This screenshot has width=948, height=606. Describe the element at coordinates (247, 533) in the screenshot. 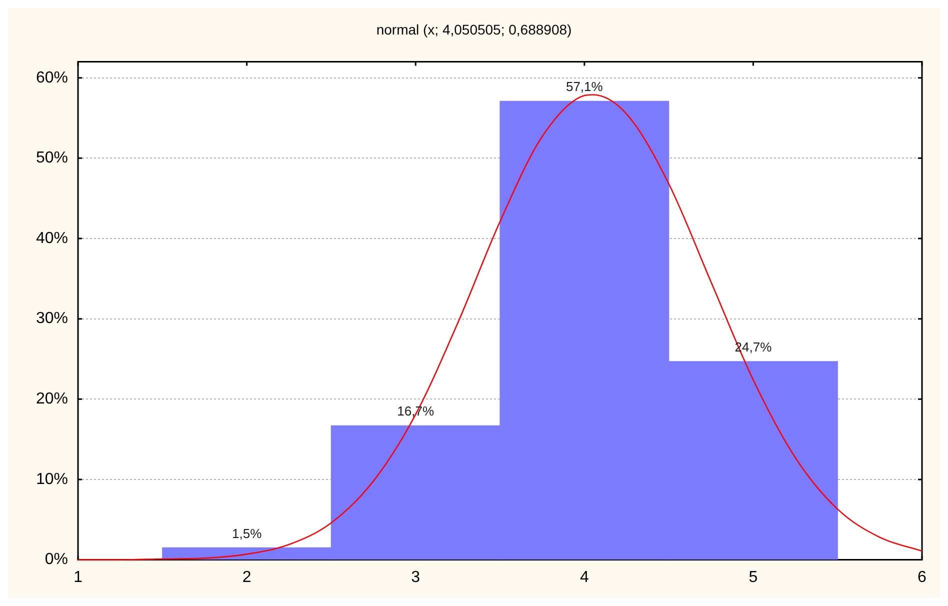

I see `data-label: 1,5%` at that location.